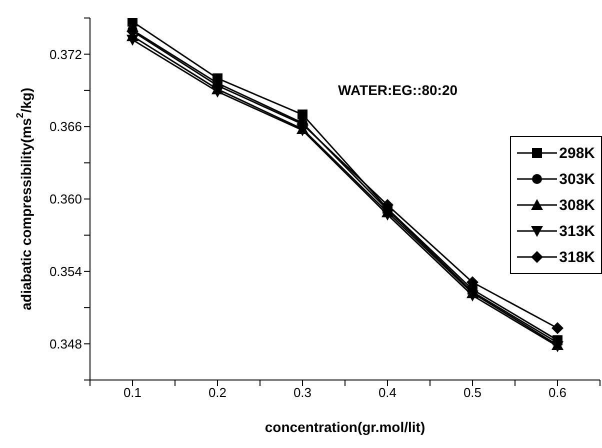  What do you see at coordinates (577, 179) in the screenshot?
I see `legend-label: 303K` at bounding box center [577, 179].